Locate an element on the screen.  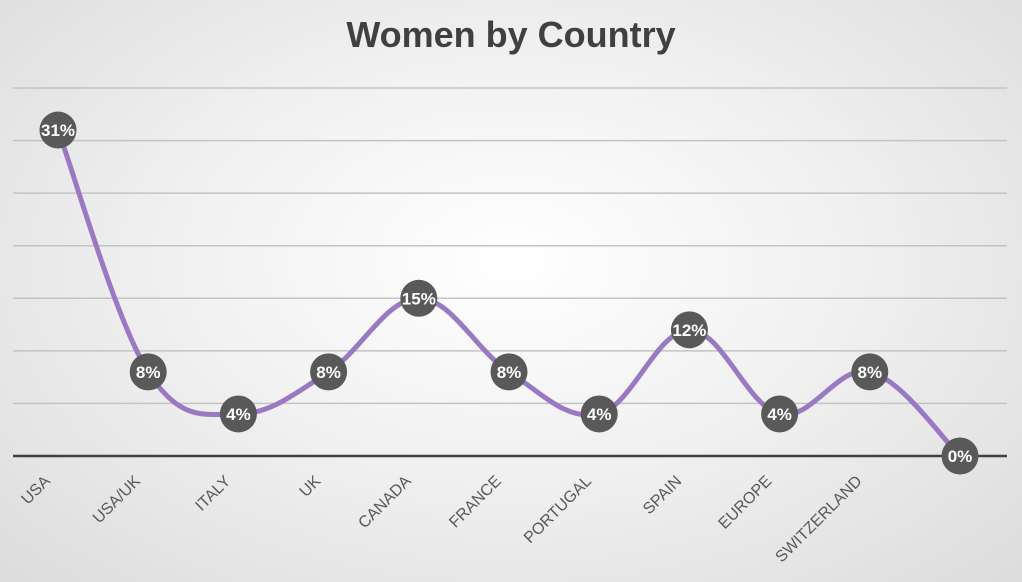
data-label: 0% is located at coordinates (960, 456).